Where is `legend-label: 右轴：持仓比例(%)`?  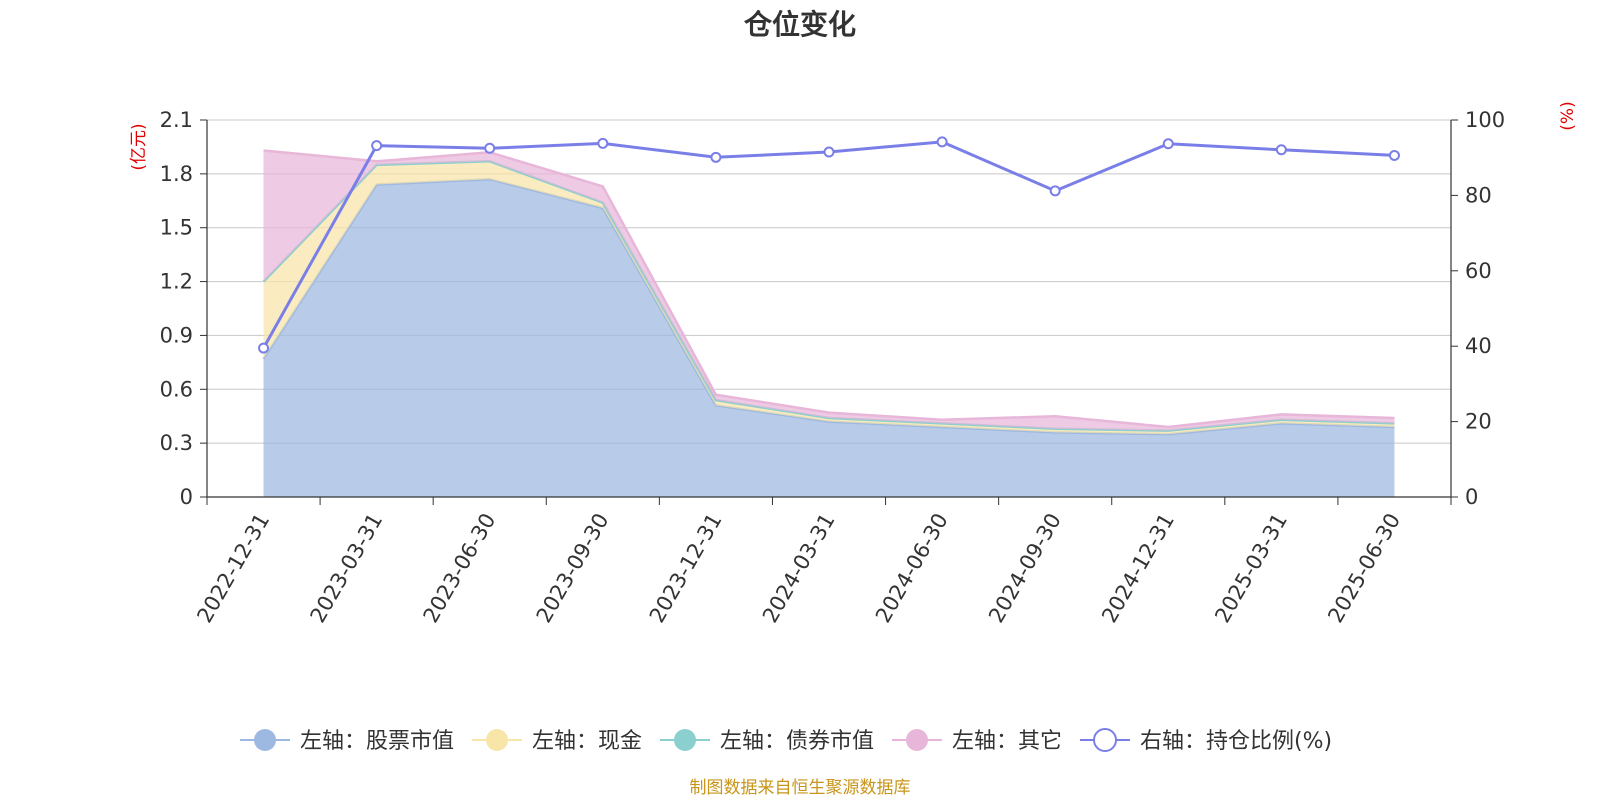 legend-label: 右轴：持仓比例(%) is located at coordinates (1236, 741).